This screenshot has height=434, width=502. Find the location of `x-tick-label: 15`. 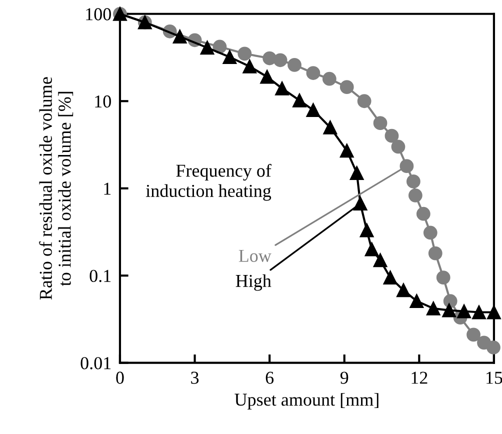

x-tick-label: 15 is located at coordinates (494, 378).